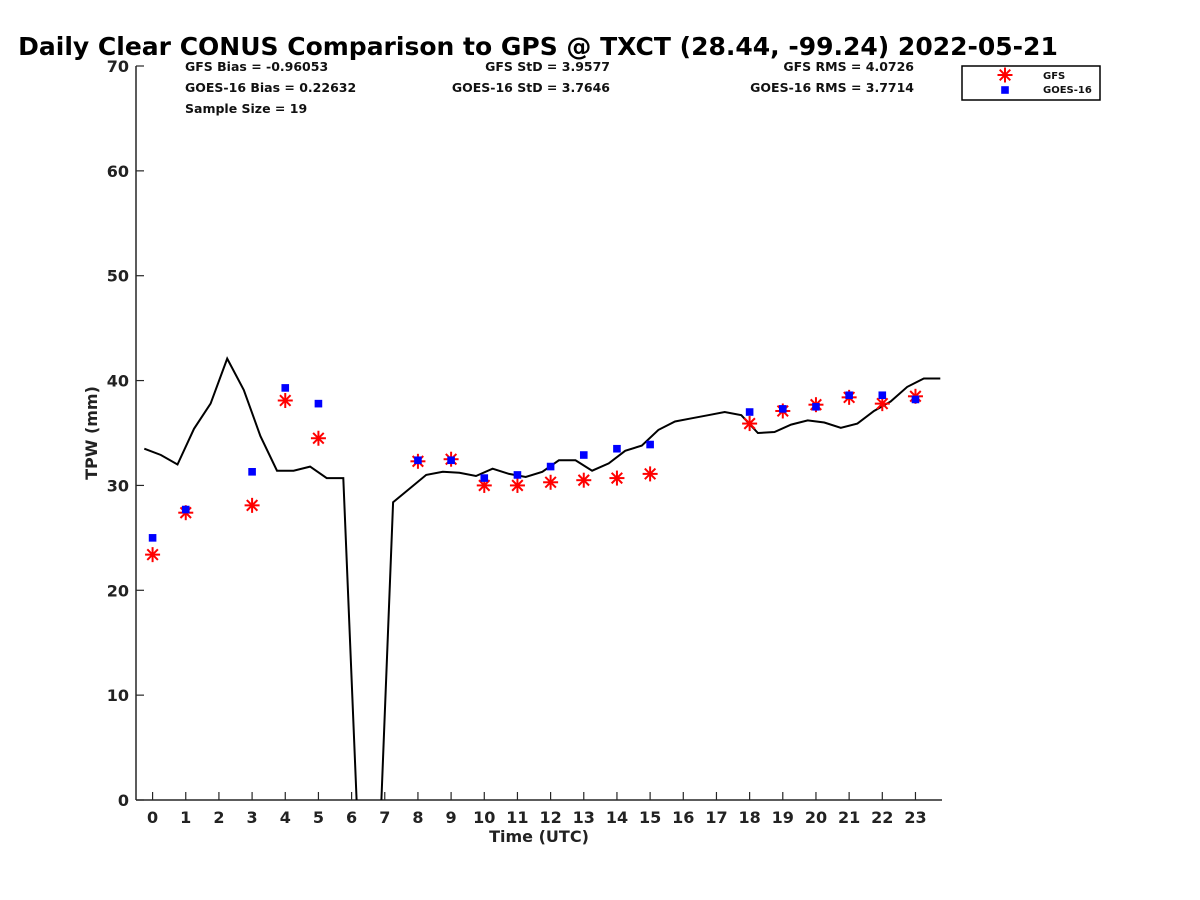 The width and height of the screenshot is (1200, 900). Describe the element at coordinates (547, 66) in the screenshot. I see `stat-gfs-std: GFS StD = 3.9577` at that location.